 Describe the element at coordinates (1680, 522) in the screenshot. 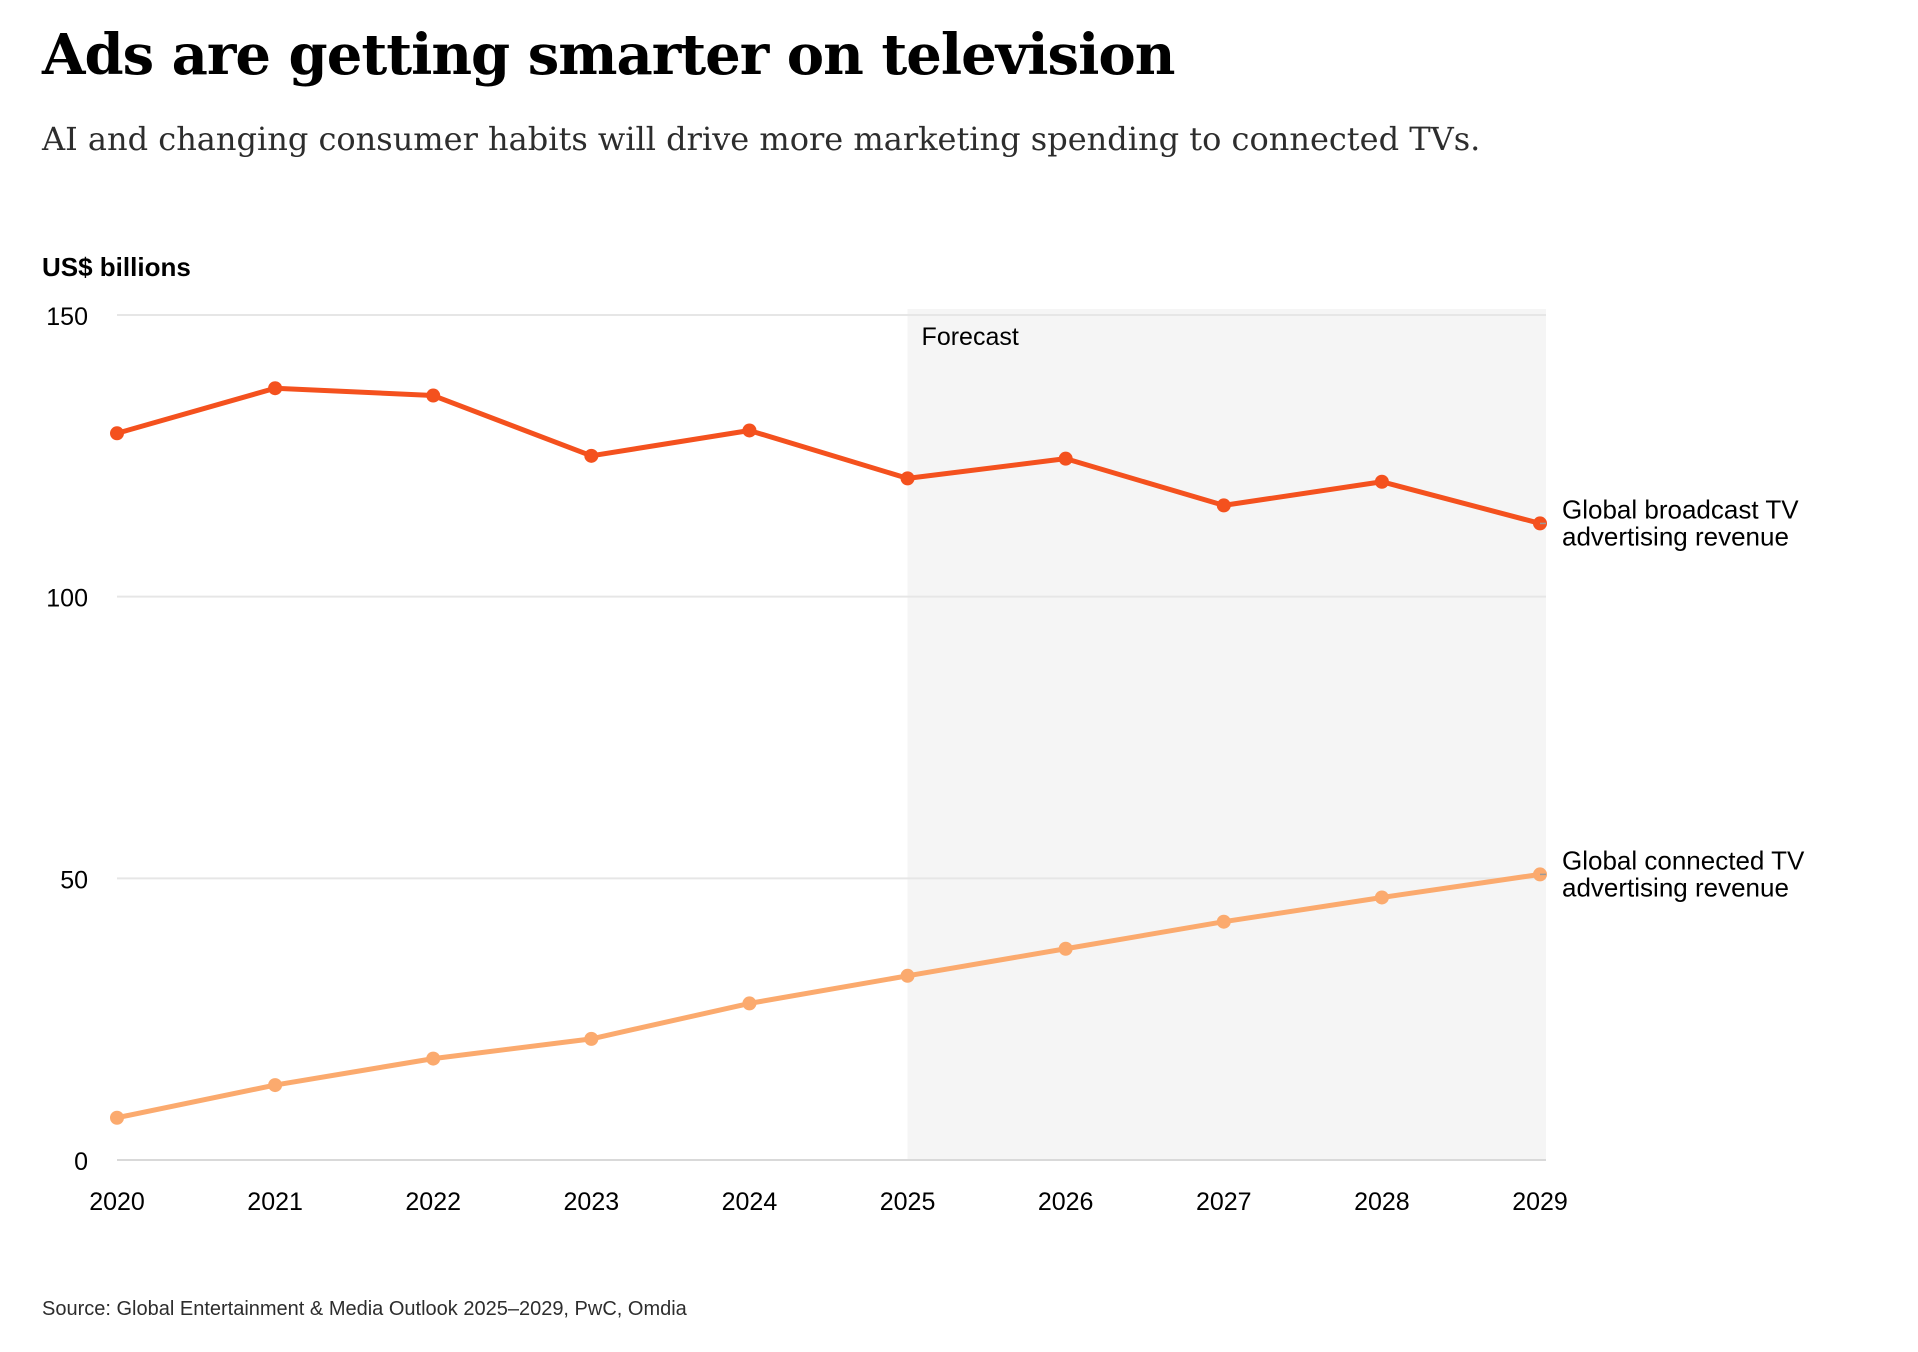

I see `series-label-1: Global broadcast TV advertising revenue` at that location.